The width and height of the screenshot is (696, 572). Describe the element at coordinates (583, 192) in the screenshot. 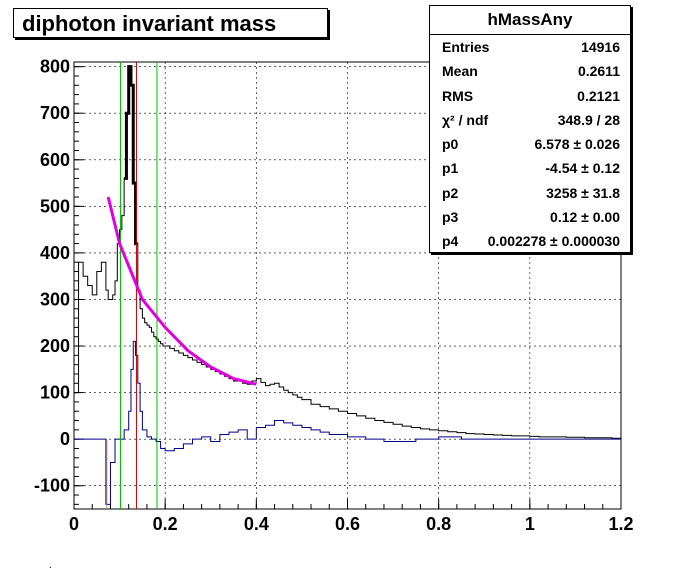

I see `stats-value: 3258 ± 31.8` at that location.